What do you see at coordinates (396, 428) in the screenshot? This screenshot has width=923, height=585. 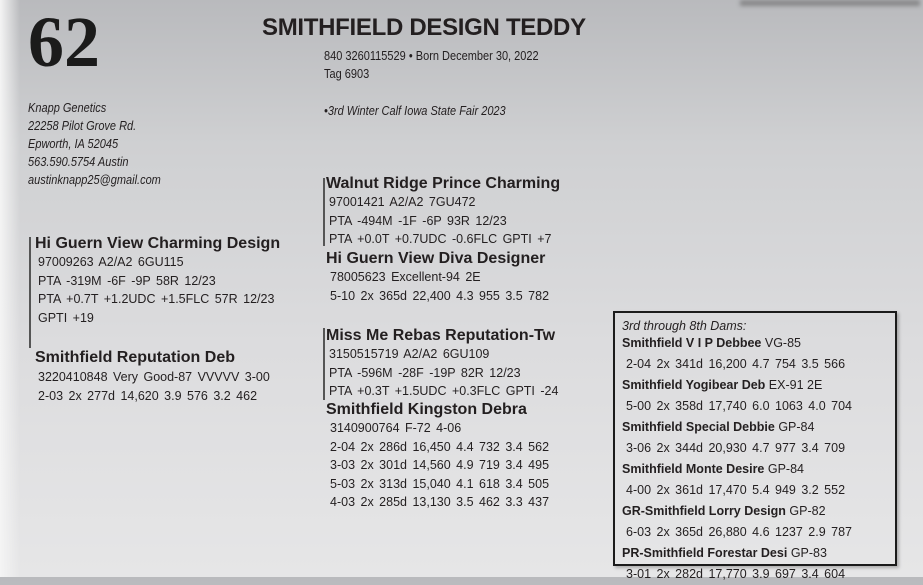 I see `dam-dam-line: 3140900764 F-72 4-06` at bounding box center [396, 428].